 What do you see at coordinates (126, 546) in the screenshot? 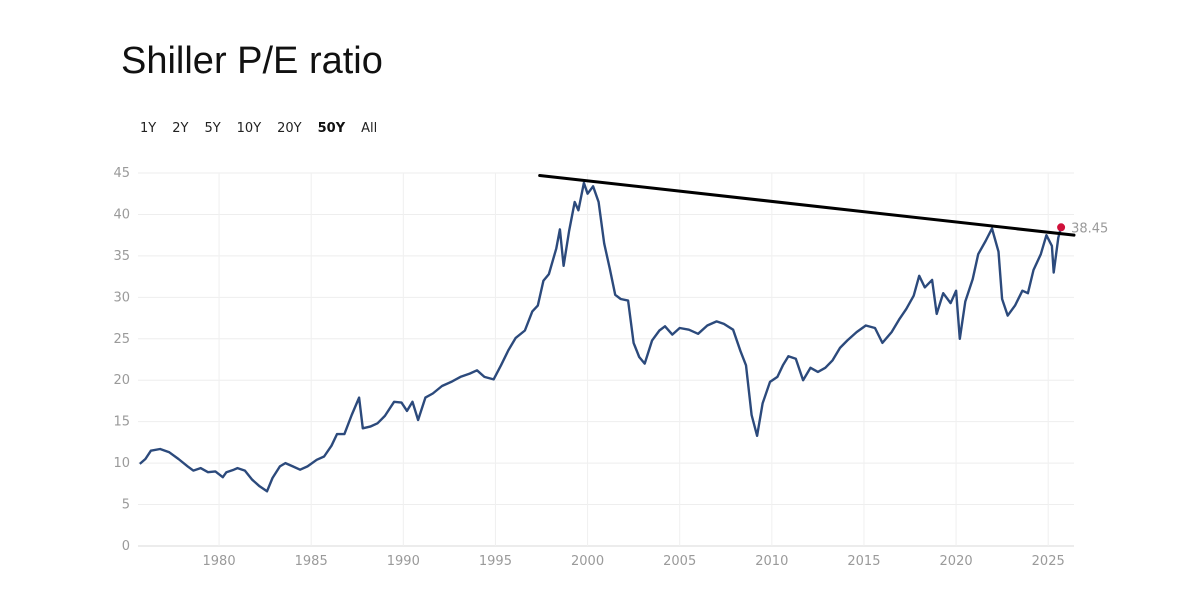
I see `y-tick-label: 0` at bounding box center [126, 546].